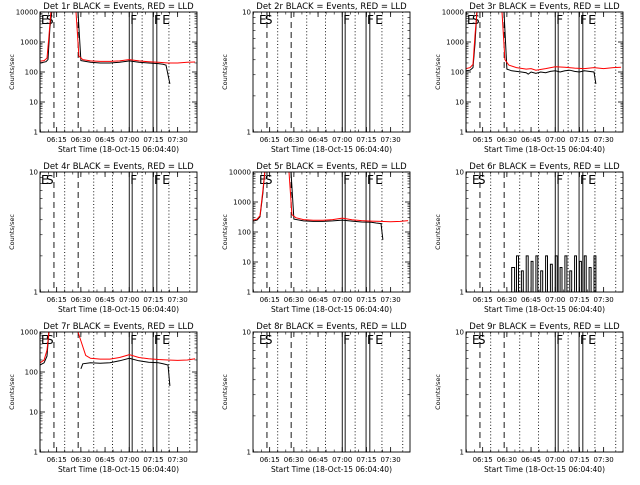 The height and width of the screenshot is (485, 640). Describe the element at coordinates (331, 327) in the screenshot. I see `panel-title: Det 8r BLACK = Events, RED = LLD` at that location.